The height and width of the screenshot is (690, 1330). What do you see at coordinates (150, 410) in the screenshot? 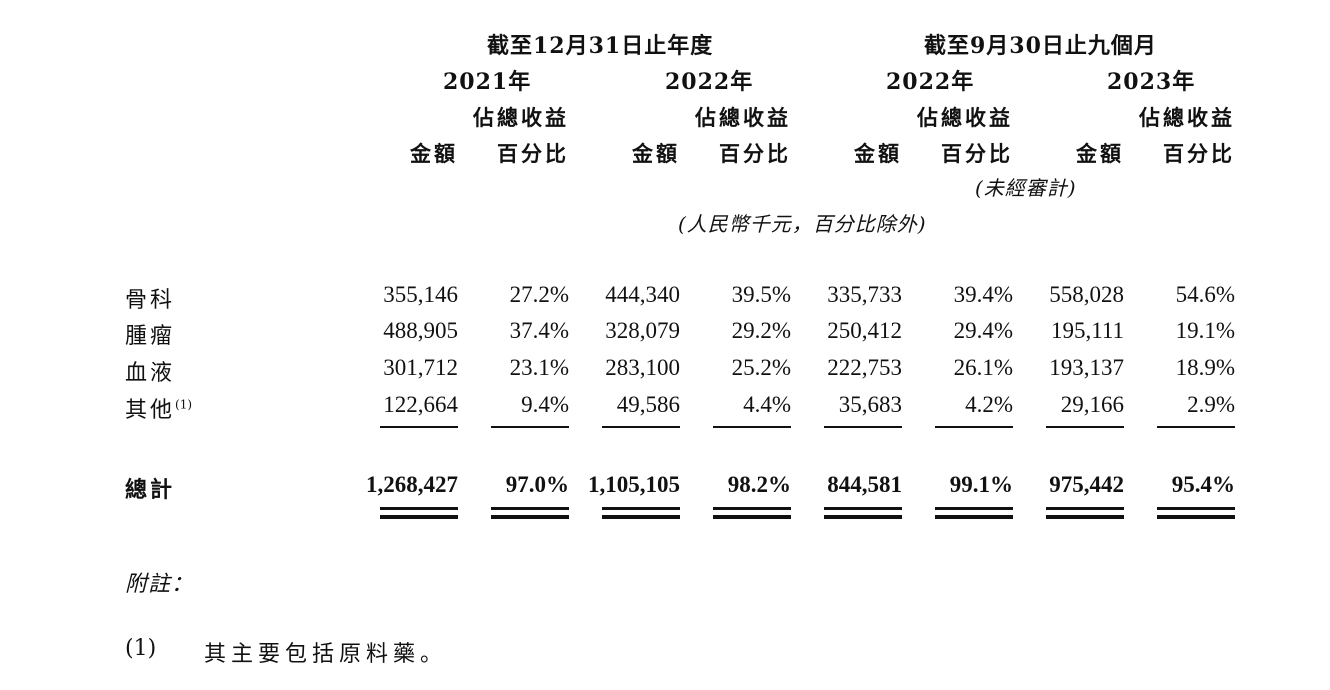
I see `row-label-text: 其他` at bounding box center [150, 410].